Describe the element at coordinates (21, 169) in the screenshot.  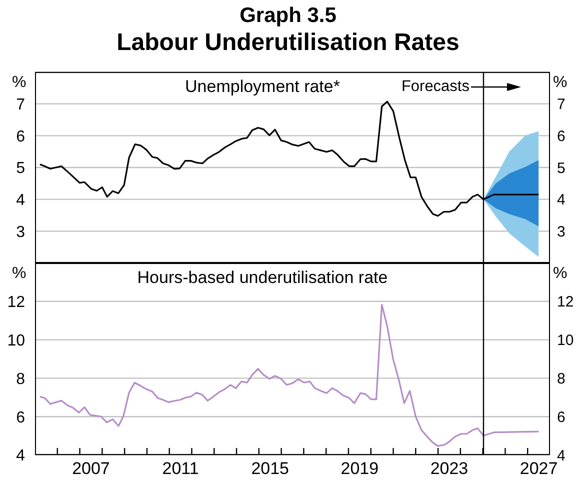
I see `y-tick-label: 5` at that location.